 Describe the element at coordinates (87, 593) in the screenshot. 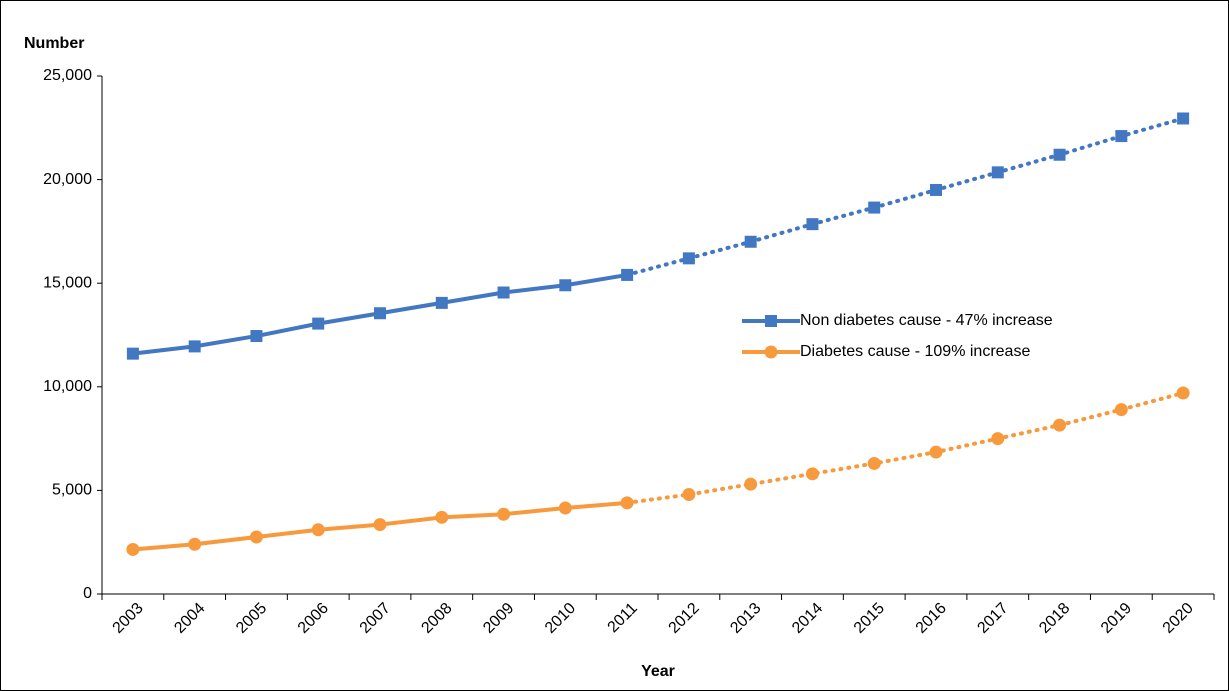

I see `y-tick-label: 0` at that location.